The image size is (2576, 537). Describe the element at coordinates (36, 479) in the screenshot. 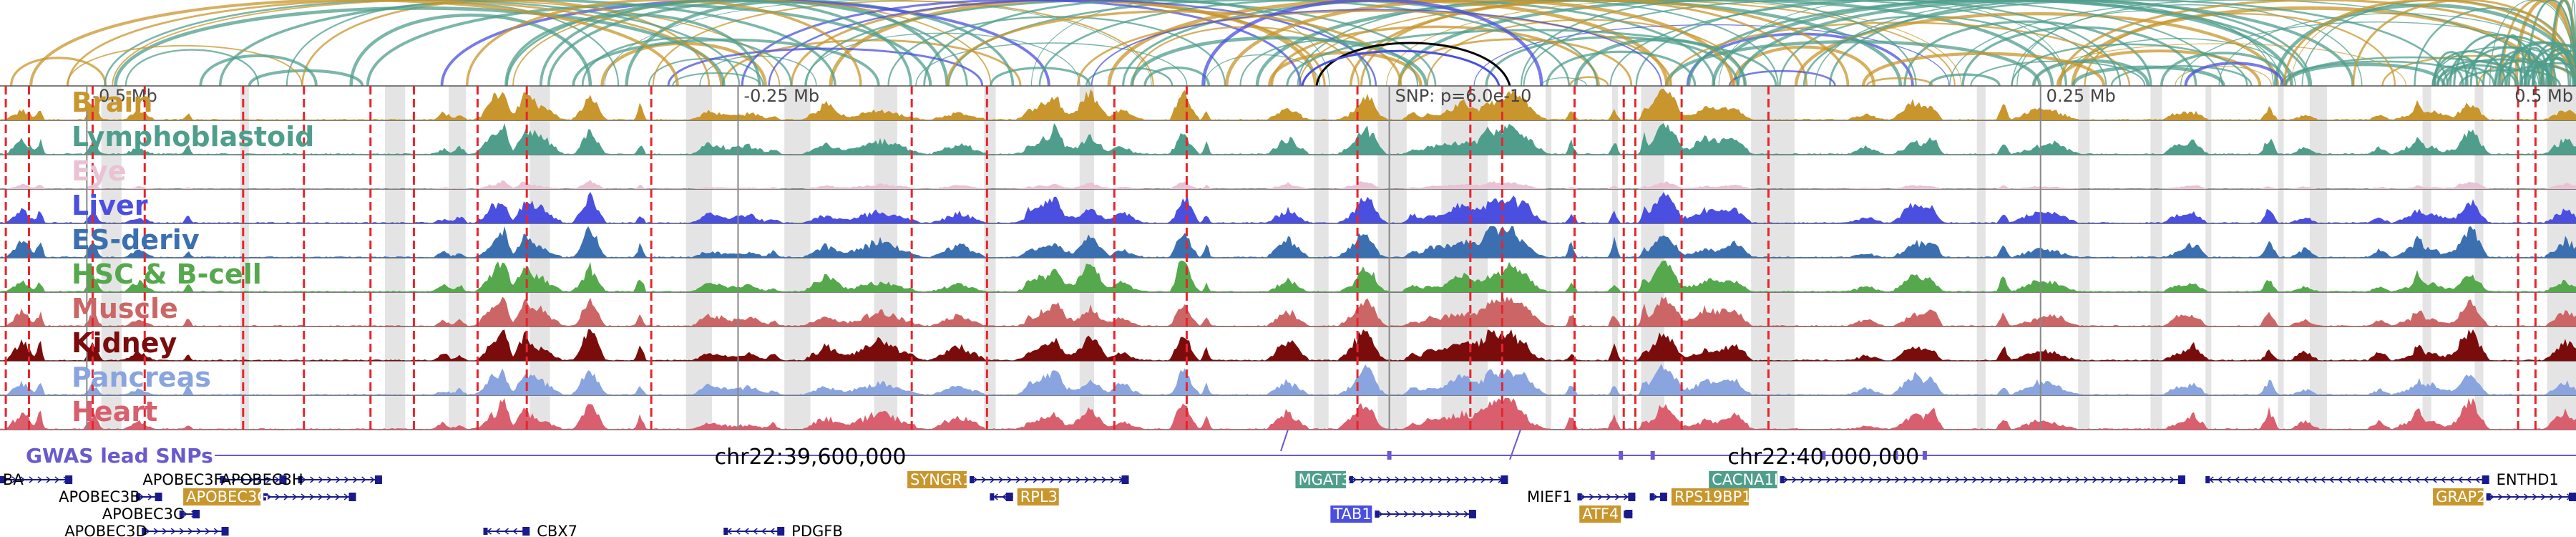

I see `gene-ba: BA` at that location.